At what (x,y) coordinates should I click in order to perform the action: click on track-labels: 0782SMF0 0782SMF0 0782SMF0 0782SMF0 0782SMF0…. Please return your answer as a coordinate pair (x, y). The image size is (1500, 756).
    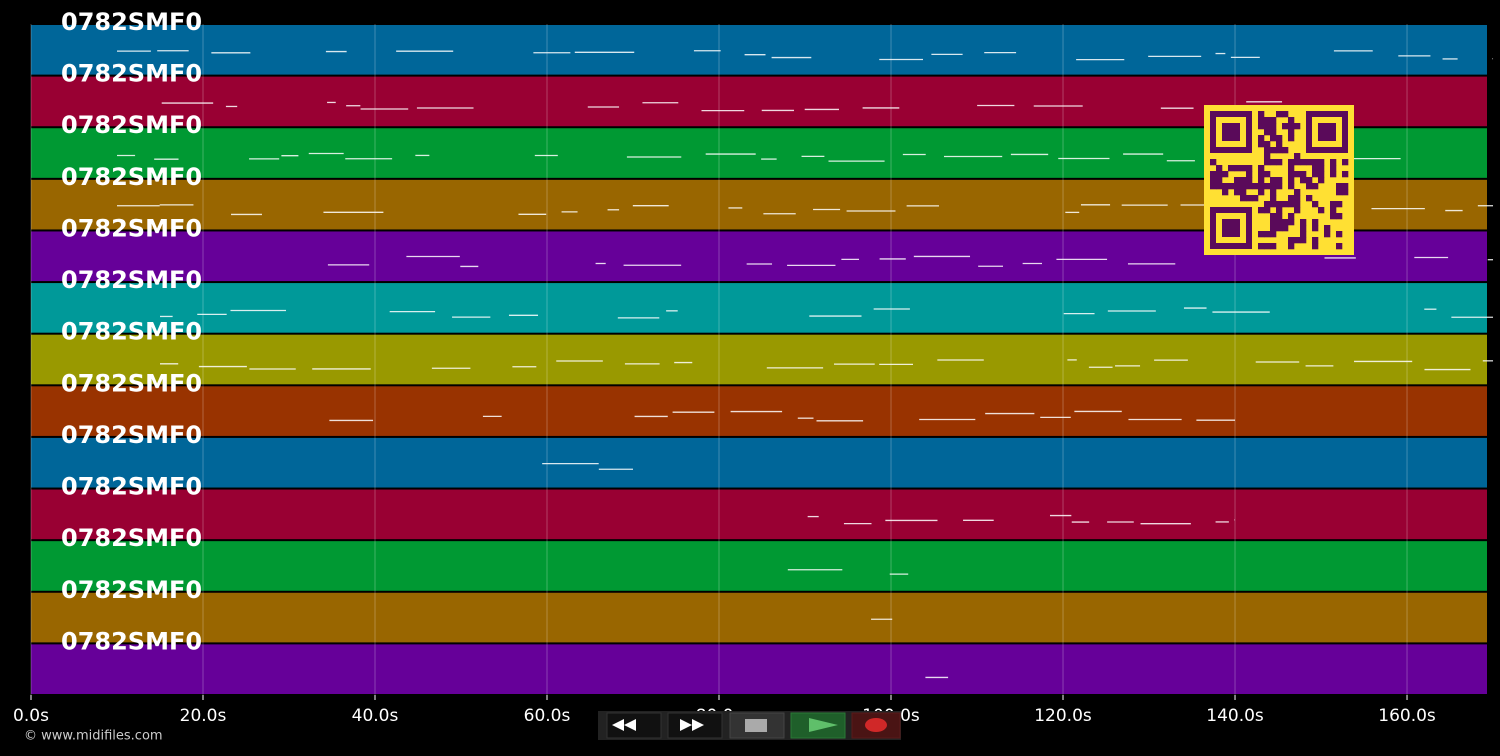
    Looking at the image, I should click on (131, 331).